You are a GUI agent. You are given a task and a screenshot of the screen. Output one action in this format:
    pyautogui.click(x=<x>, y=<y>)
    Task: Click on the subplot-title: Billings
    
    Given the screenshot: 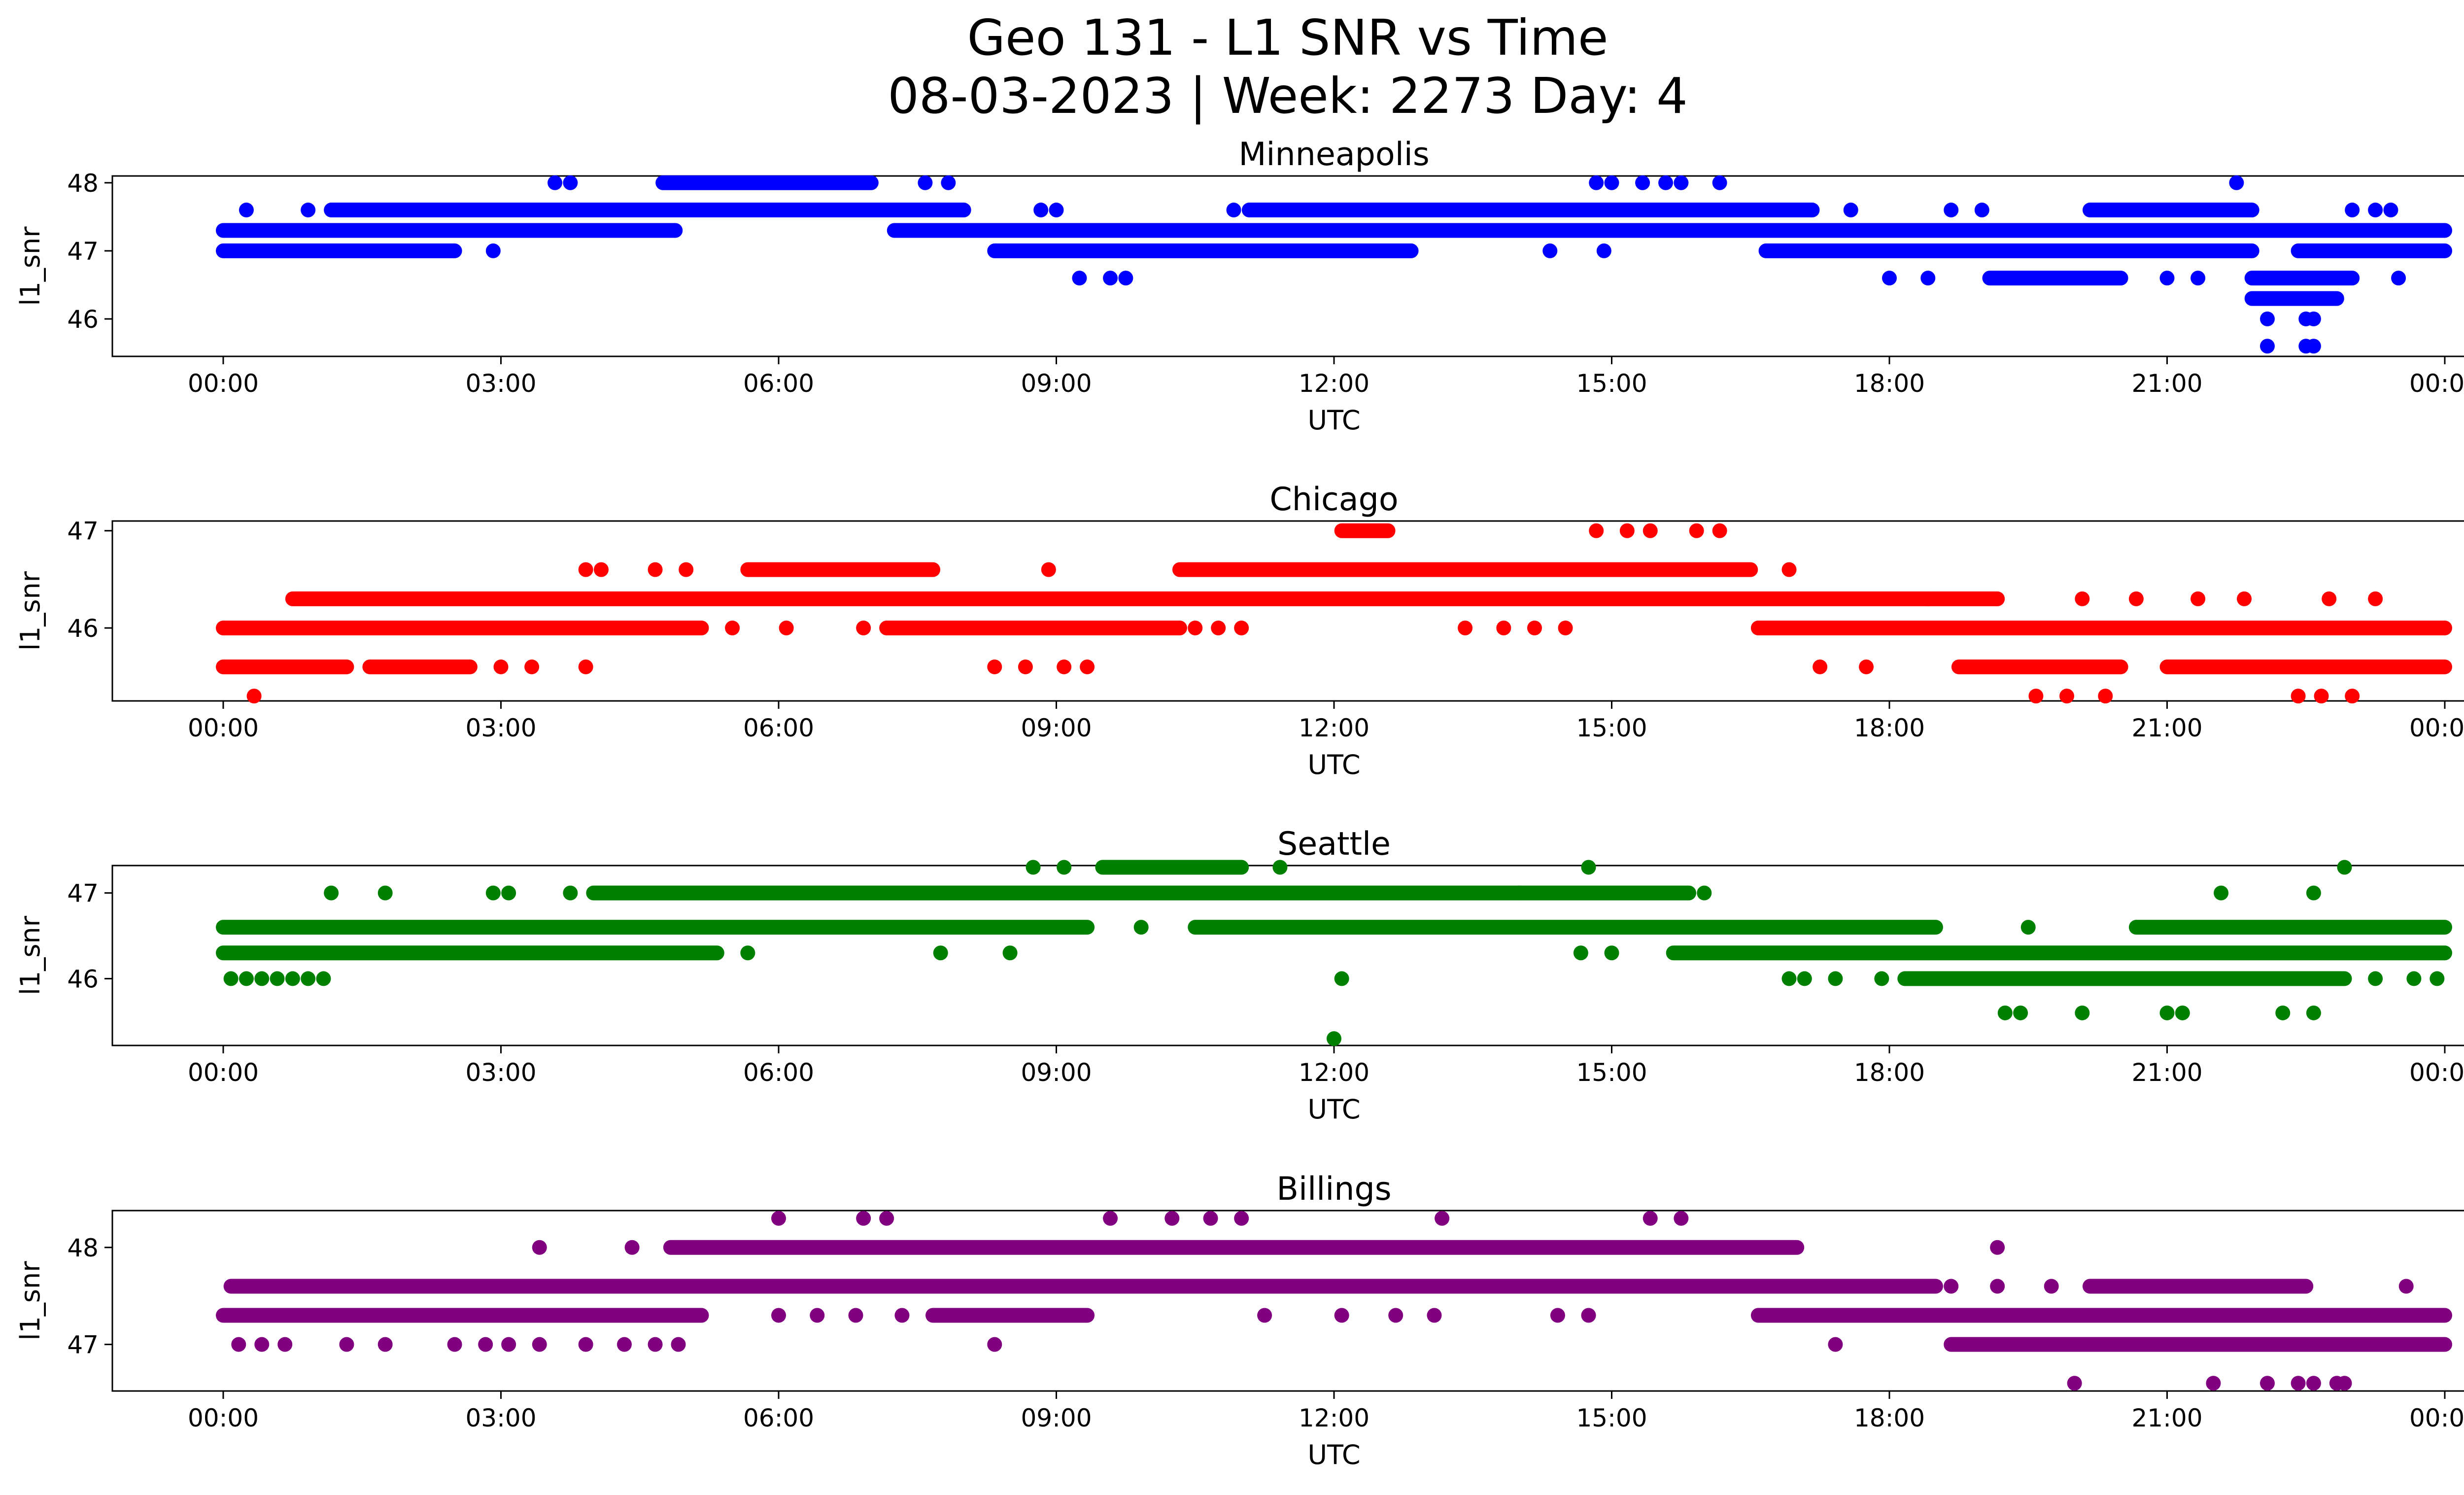 What is the action you would take?
    pyautogui.click(x=1333, y=1189)
    